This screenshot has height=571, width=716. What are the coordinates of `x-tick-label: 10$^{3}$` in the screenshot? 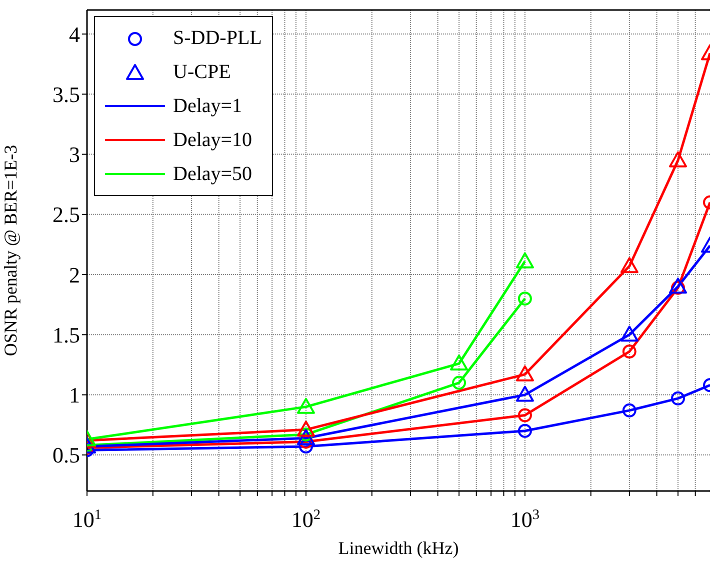 It's located at (525, 519).